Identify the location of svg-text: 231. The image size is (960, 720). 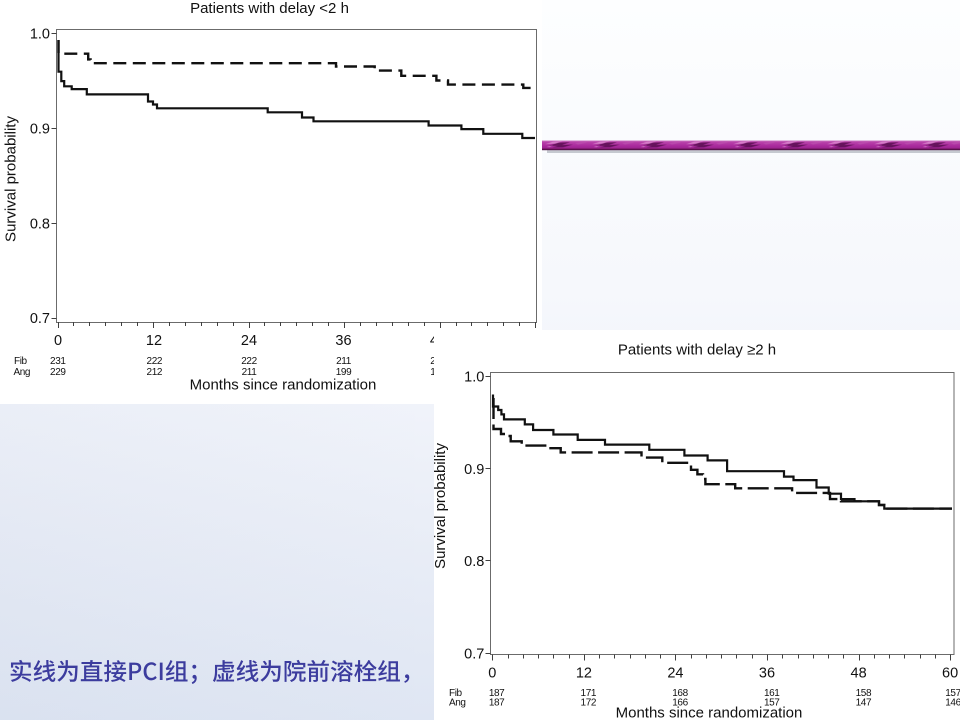
(58, 361).